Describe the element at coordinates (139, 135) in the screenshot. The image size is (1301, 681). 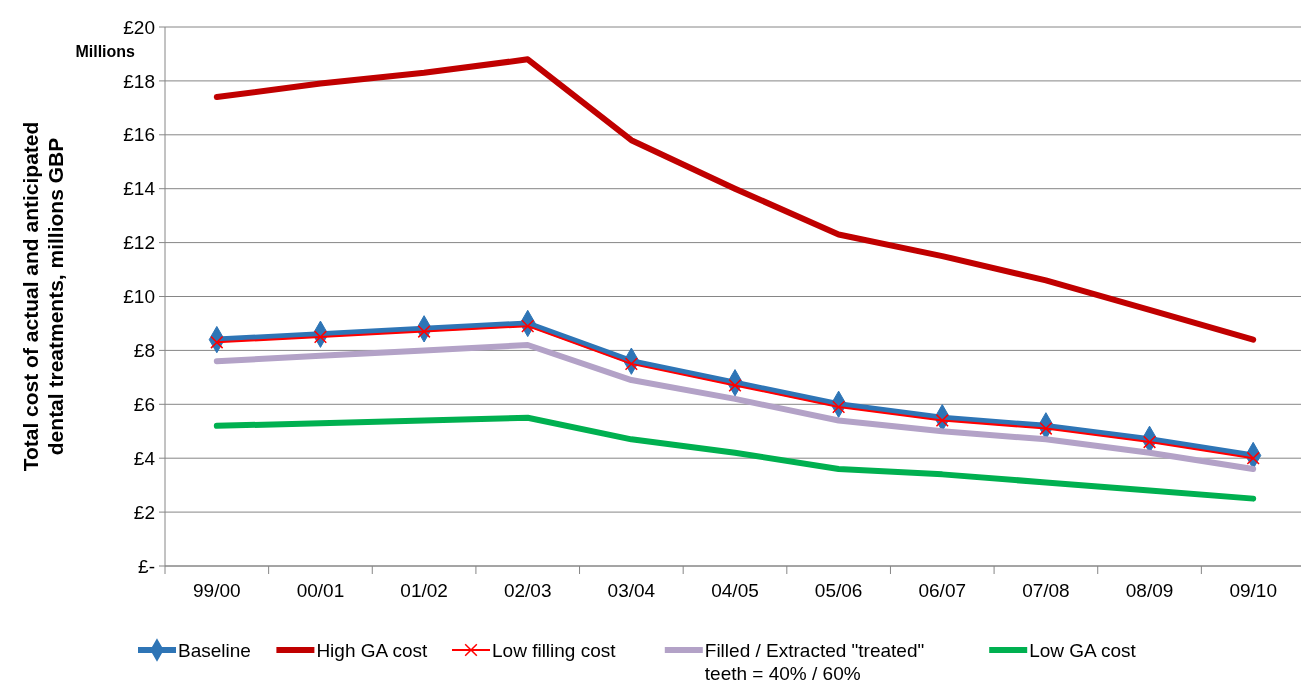
I see `y-tick-label: £16` at that location.